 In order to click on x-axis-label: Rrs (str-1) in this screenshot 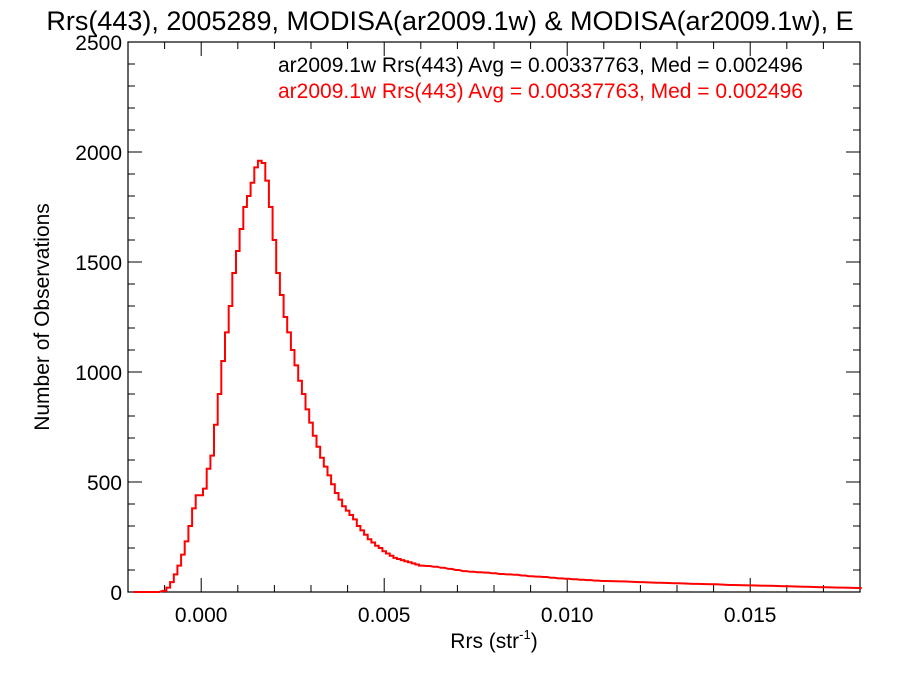, I will do `click(493, 640)`.